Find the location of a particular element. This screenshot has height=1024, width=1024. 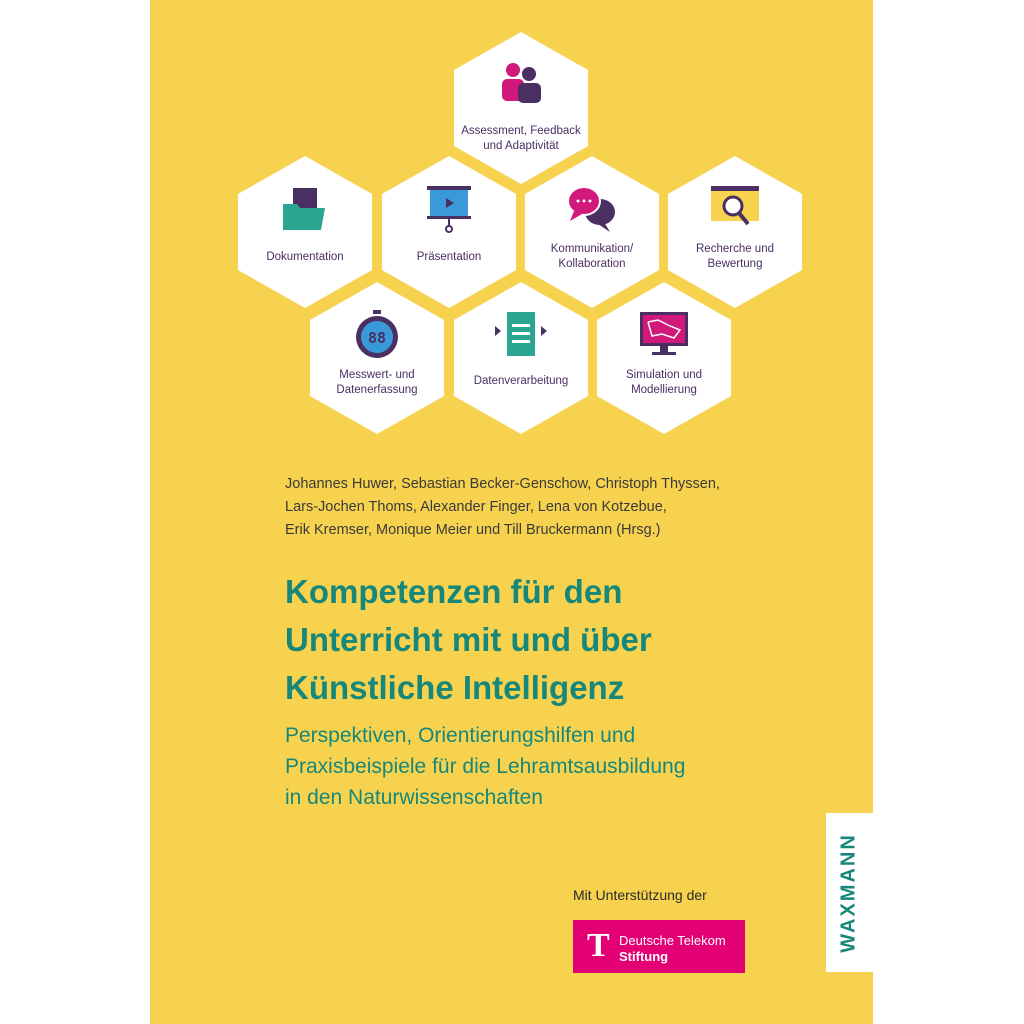

people-icon is located at coordinates (521, 83).